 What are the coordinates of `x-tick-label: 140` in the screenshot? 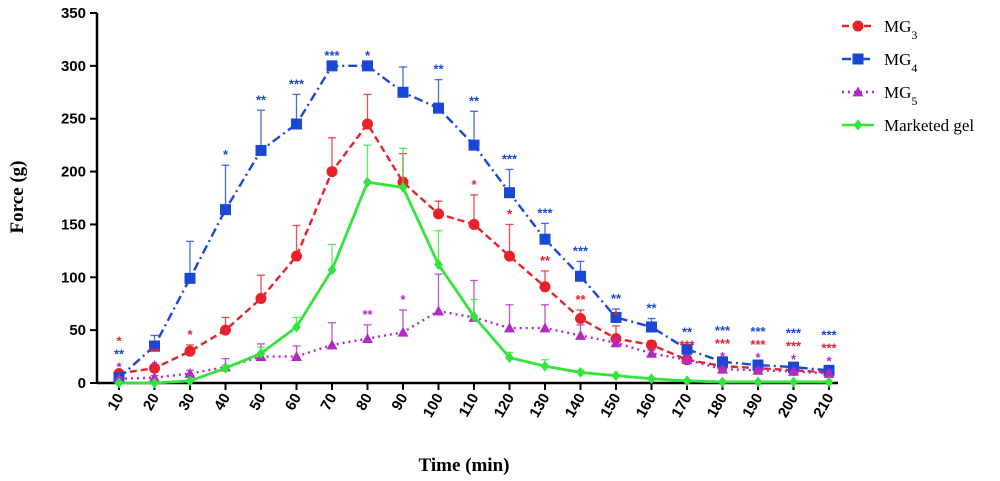 It's located at (575, 406).